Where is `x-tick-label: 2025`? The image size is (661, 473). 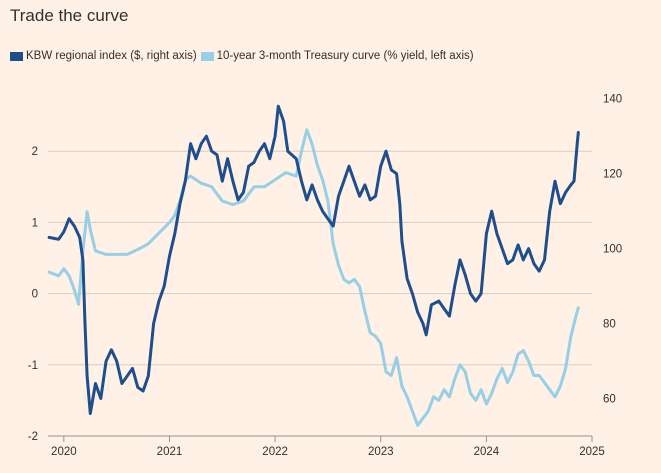 x-tick-label: 2025 is located at coordinates (592, 452).